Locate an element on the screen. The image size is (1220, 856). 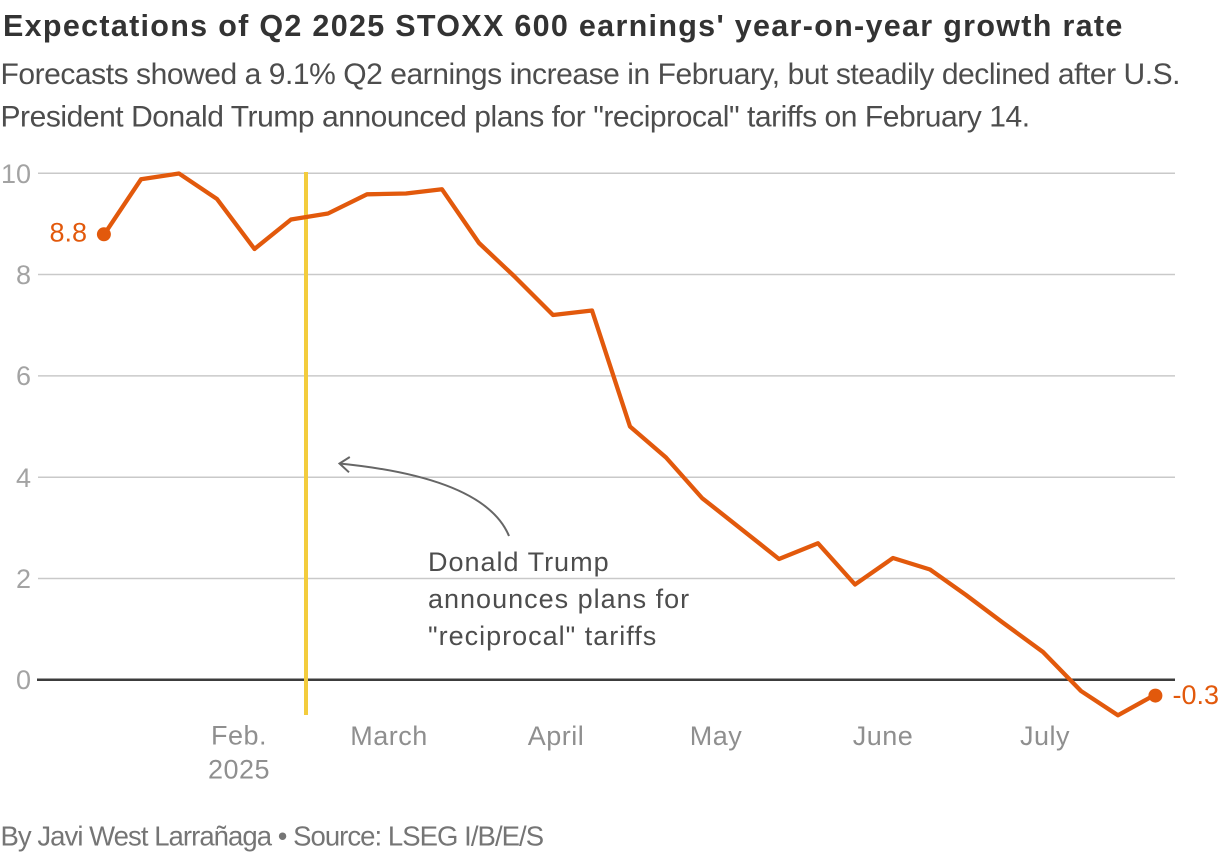
svg-text: 0 is located at coordinates (23, 680).